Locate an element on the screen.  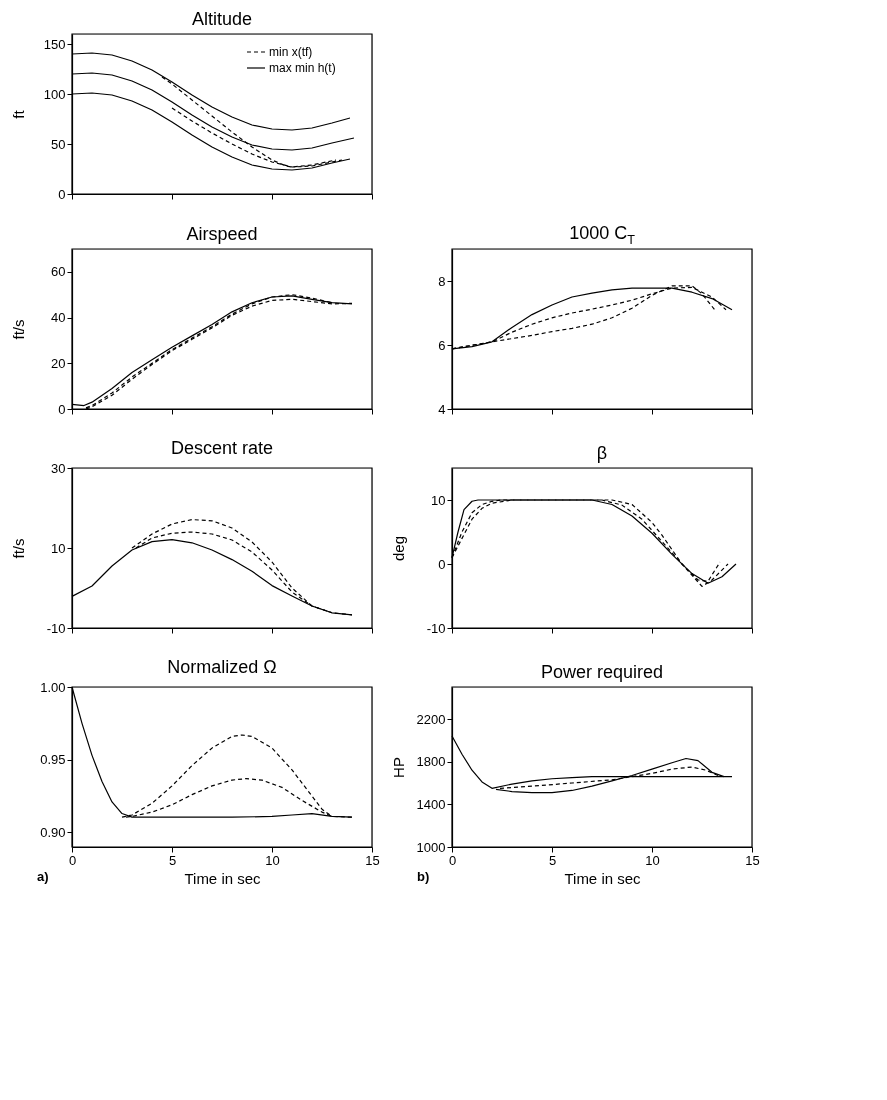
y-tick-label: 0.95 is located at coordinates (53, 760).